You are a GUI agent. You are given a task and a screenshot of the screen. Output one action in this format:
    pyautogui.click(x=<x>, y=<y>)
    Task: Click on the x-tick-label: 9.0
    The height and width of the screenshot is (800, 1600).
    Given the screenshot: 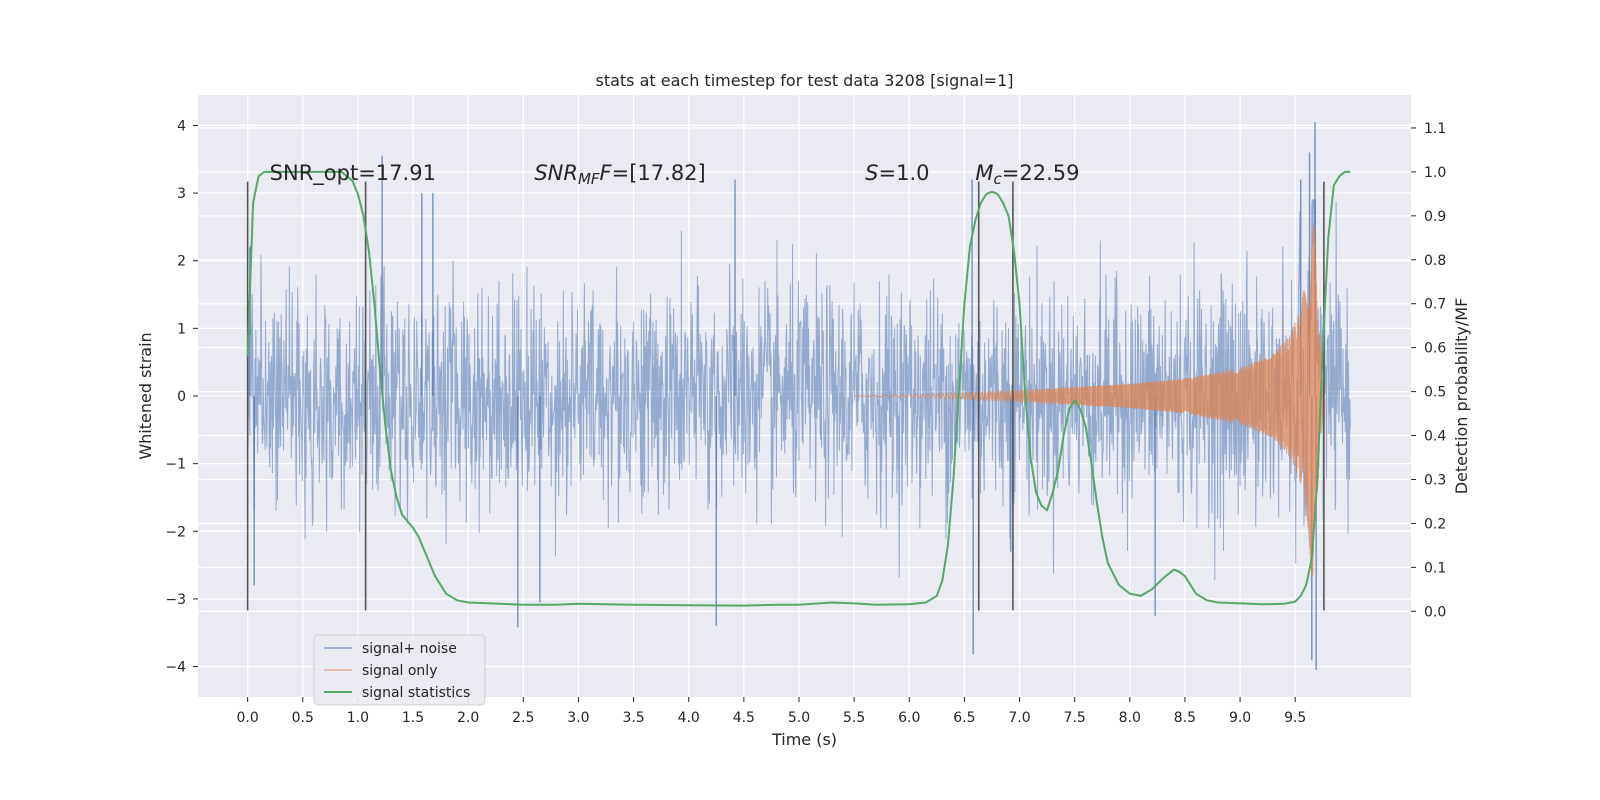 What is the action you would take?
    pyautogui.click(x=1240, y=718)
    